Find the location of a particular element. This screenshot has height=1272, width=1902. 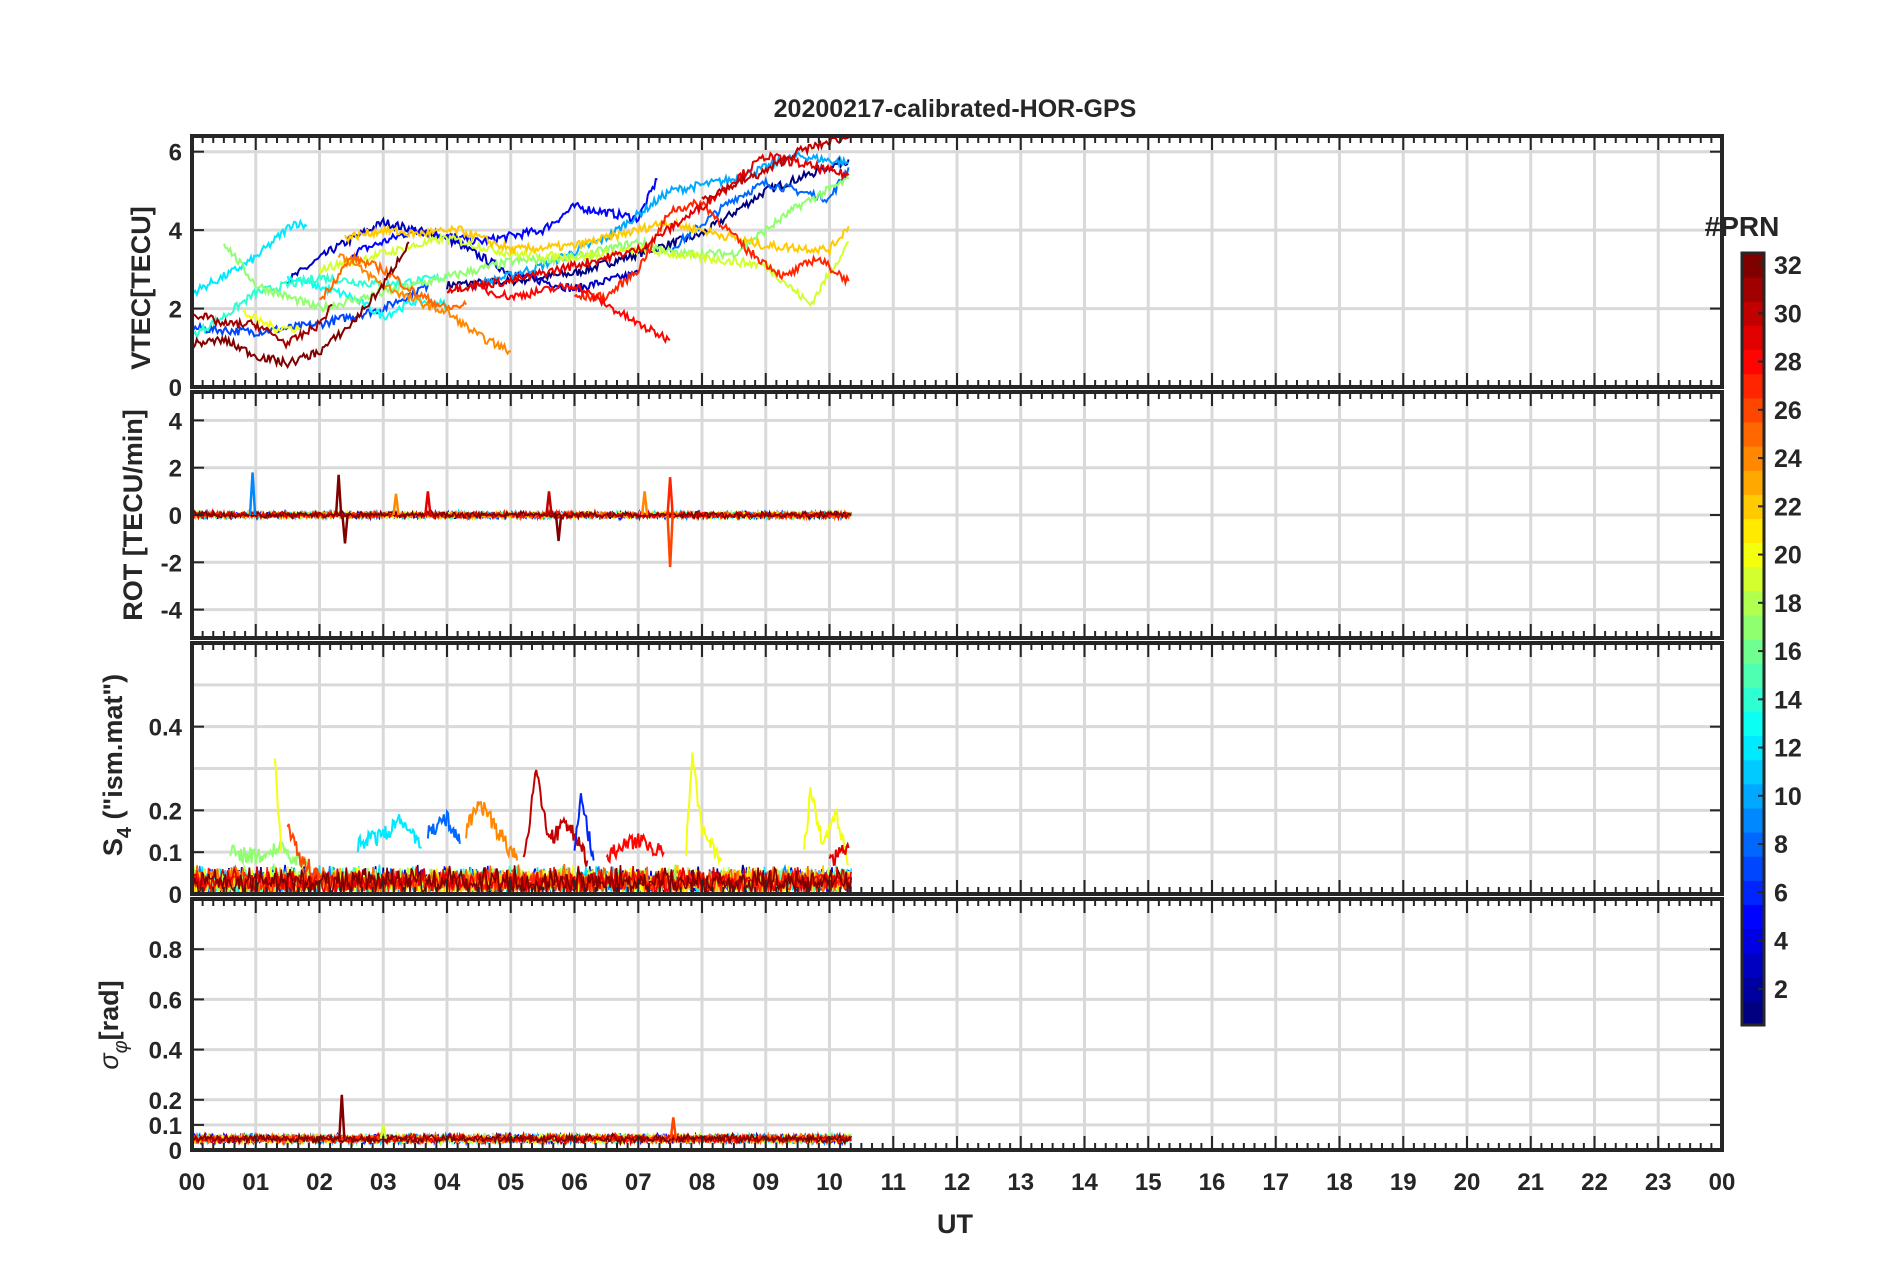

colorbar-tick-label: 4 is located at coordinates (1781, 942).